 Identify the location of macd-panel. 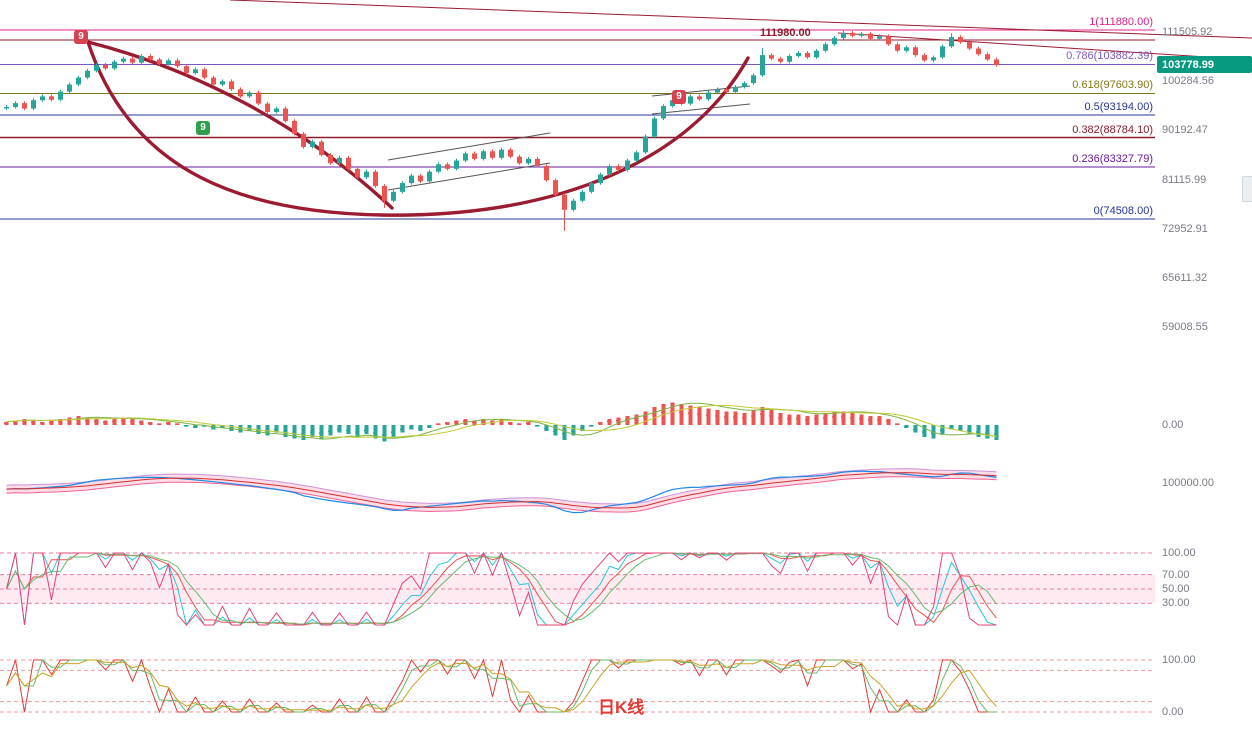
(501, 422).